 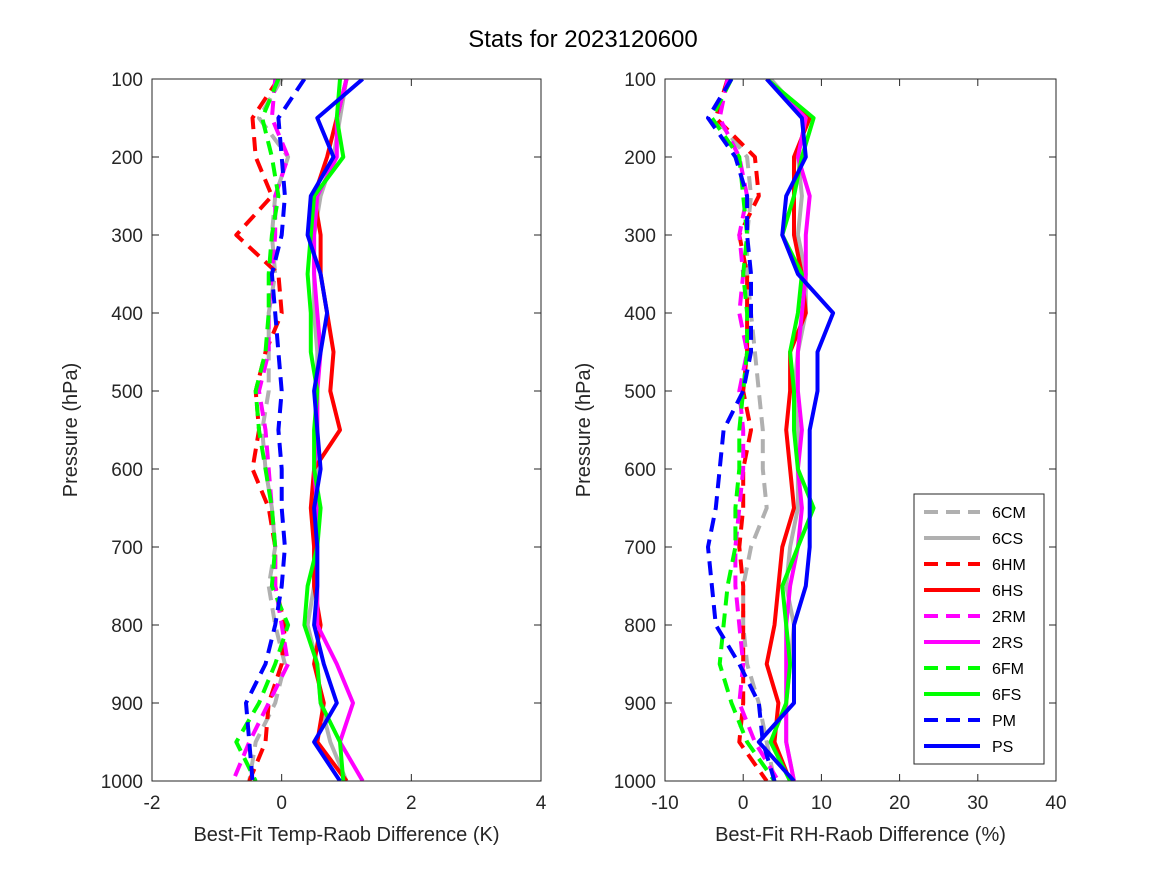 I want to click on series-line-2rs, so click(x=788, y=430).